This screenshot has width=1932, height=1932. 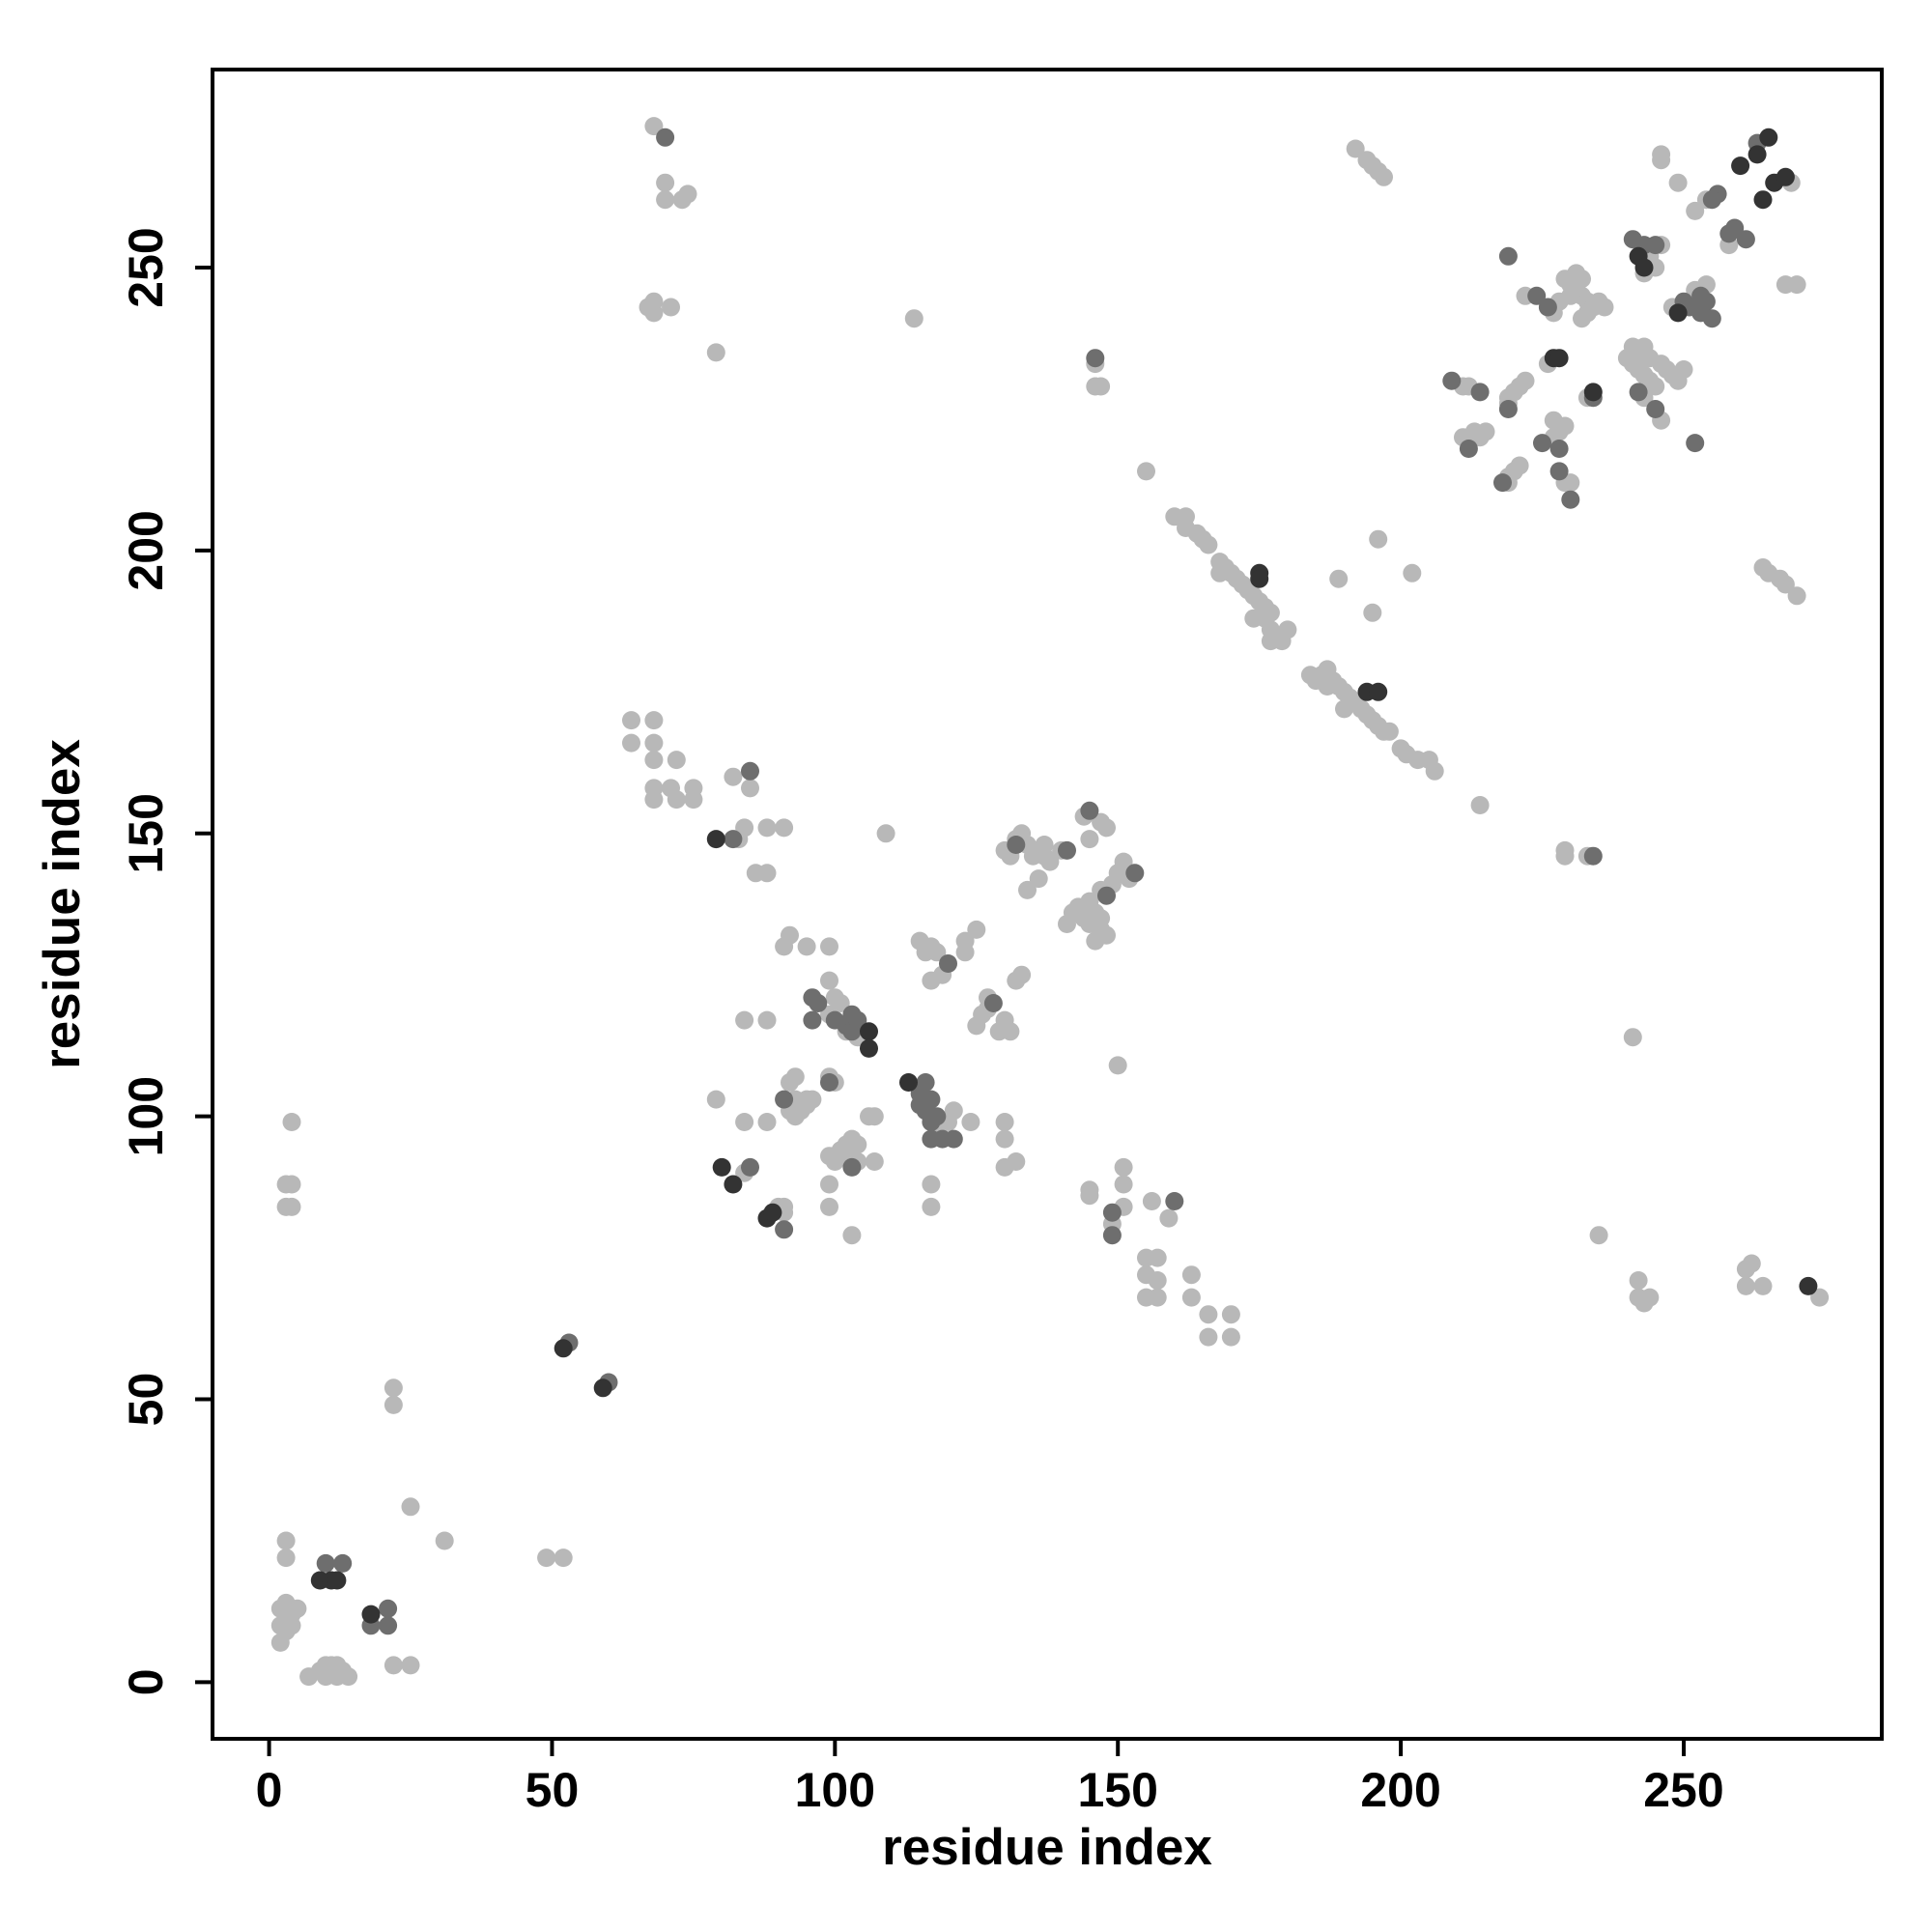 I want to click on x-tick-label: 0, so click(x=269, y=1790).